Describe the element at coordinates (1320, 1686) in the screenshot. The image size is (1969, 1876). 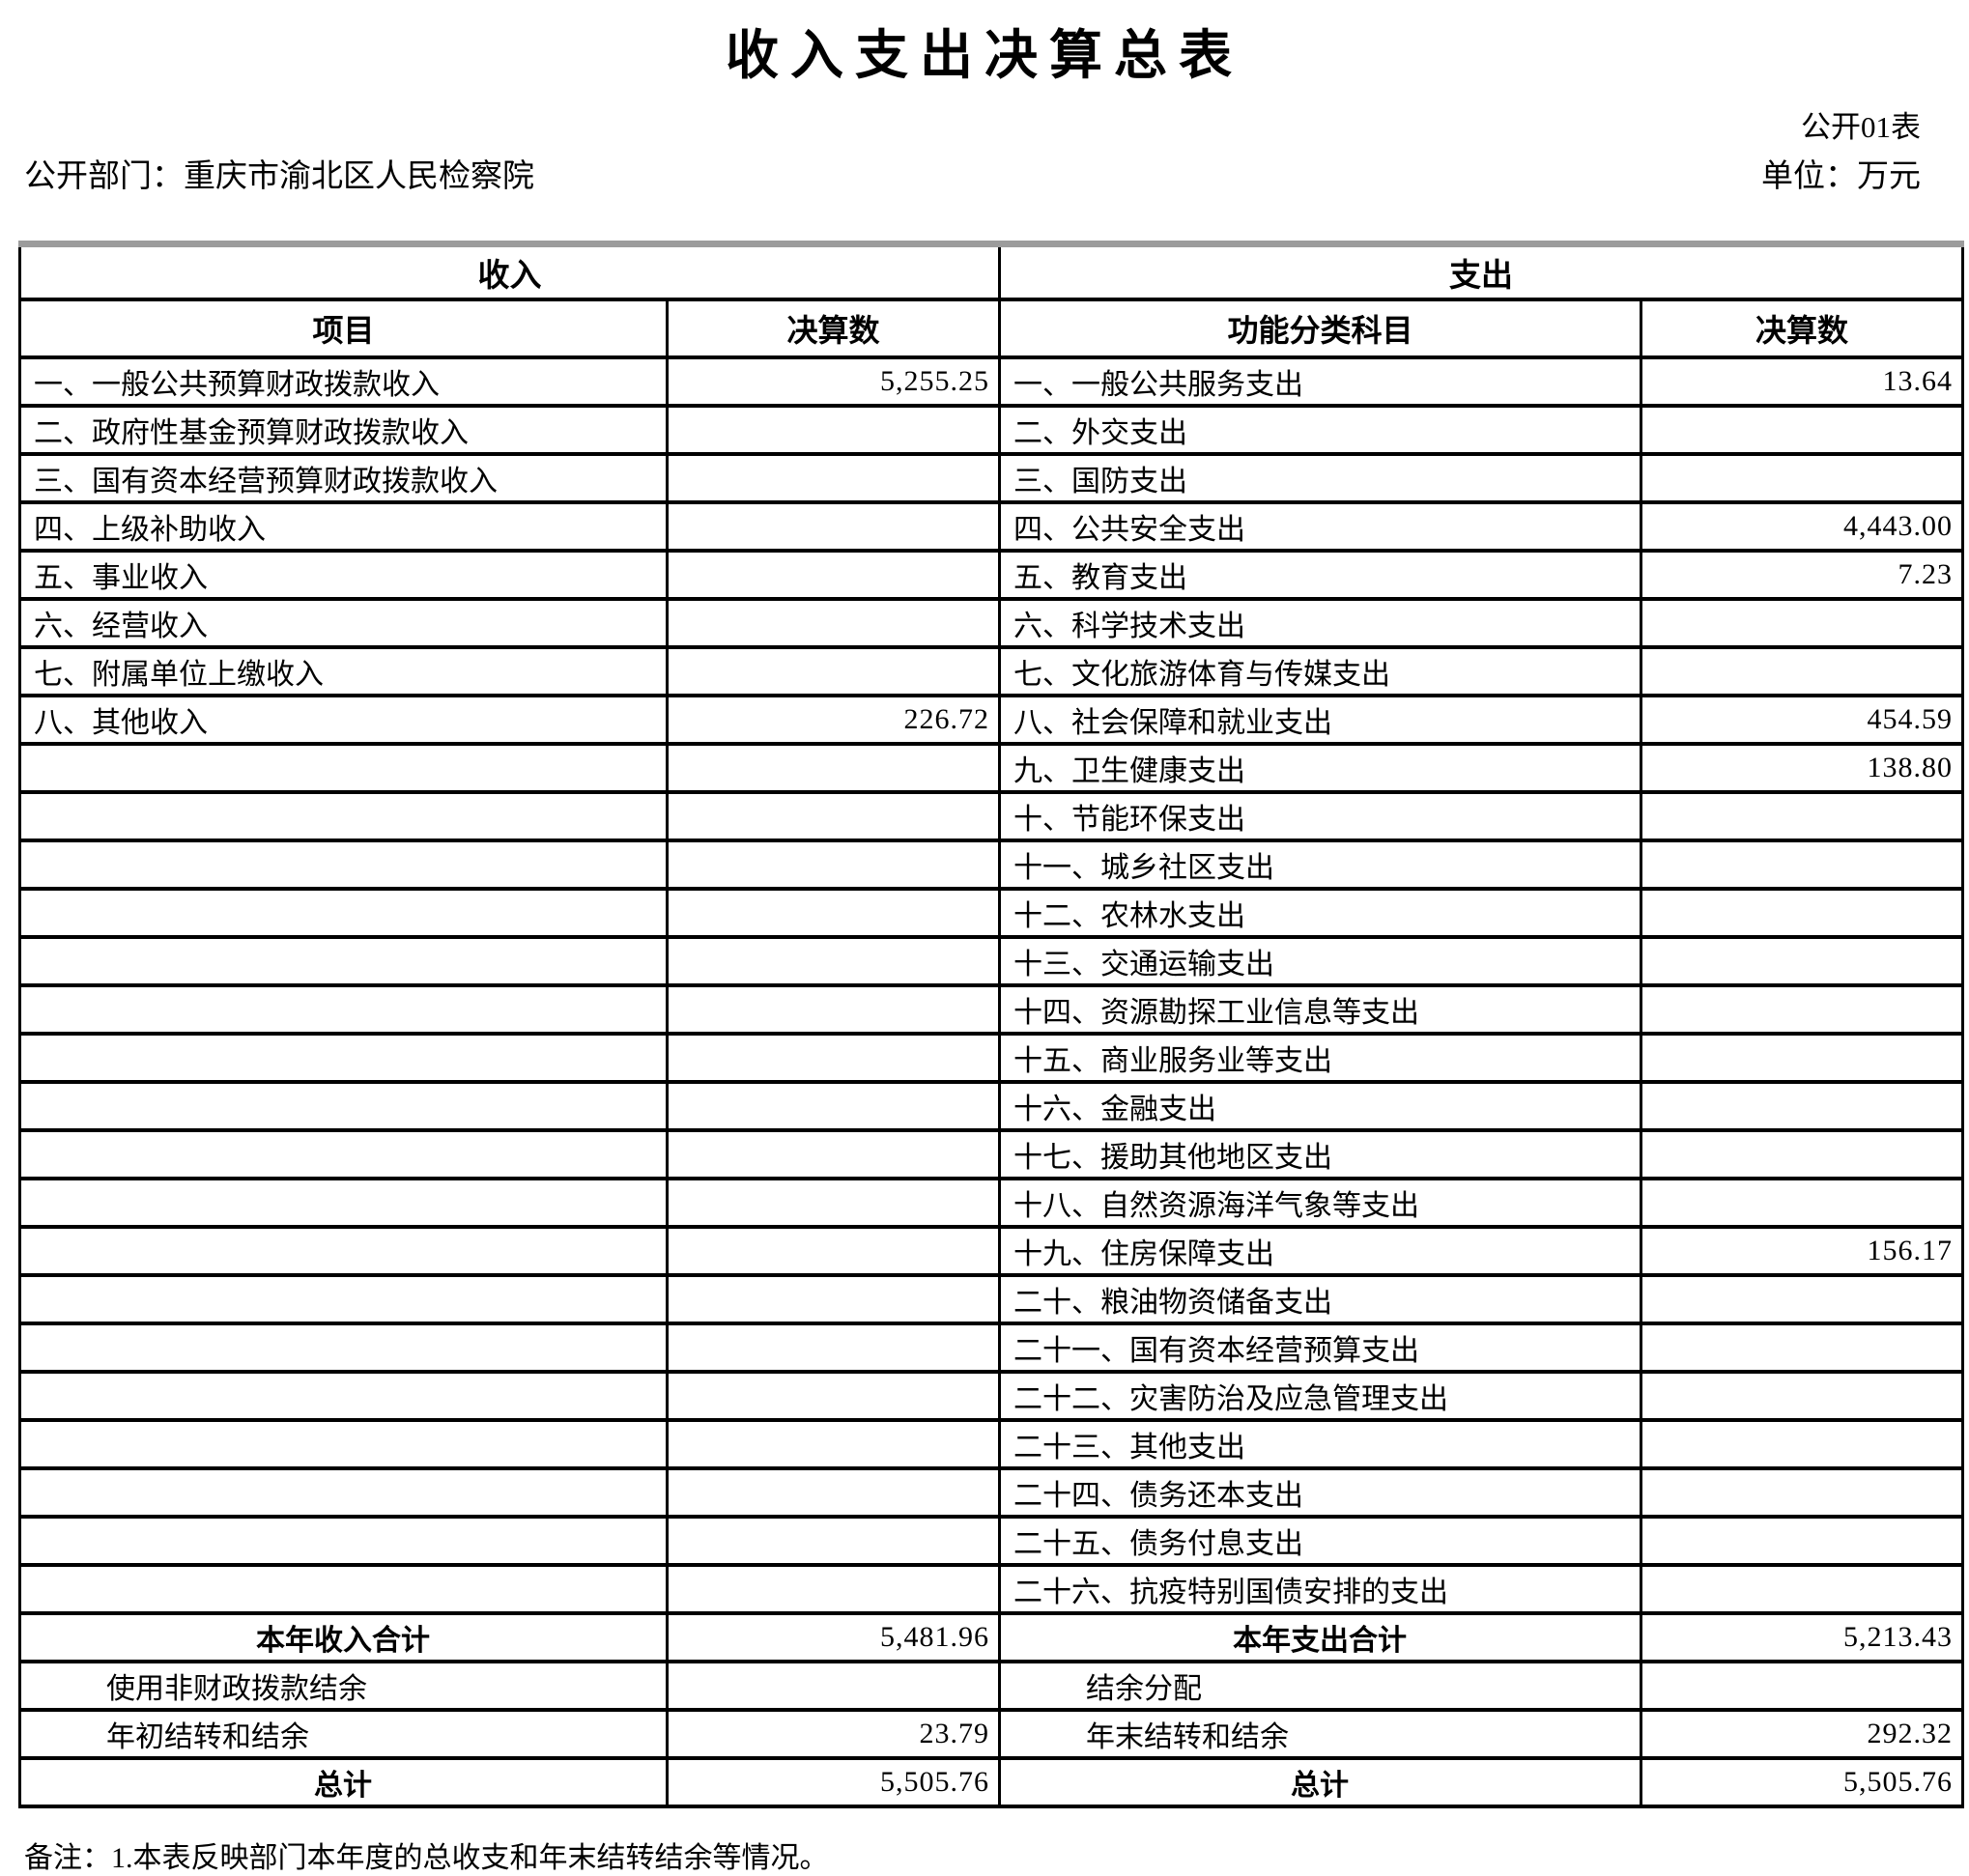
I see `expense-item-cell: 结余分配` at that location.